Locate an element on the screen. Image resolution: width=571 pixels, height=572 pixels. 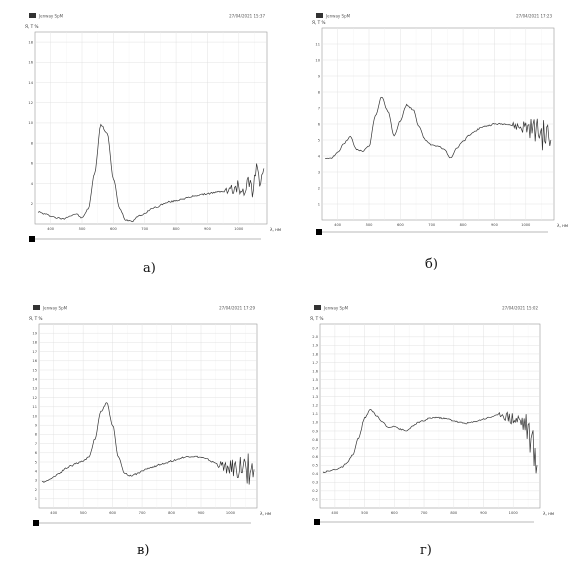
caption-v: в) is located at coordinates (143, 550).